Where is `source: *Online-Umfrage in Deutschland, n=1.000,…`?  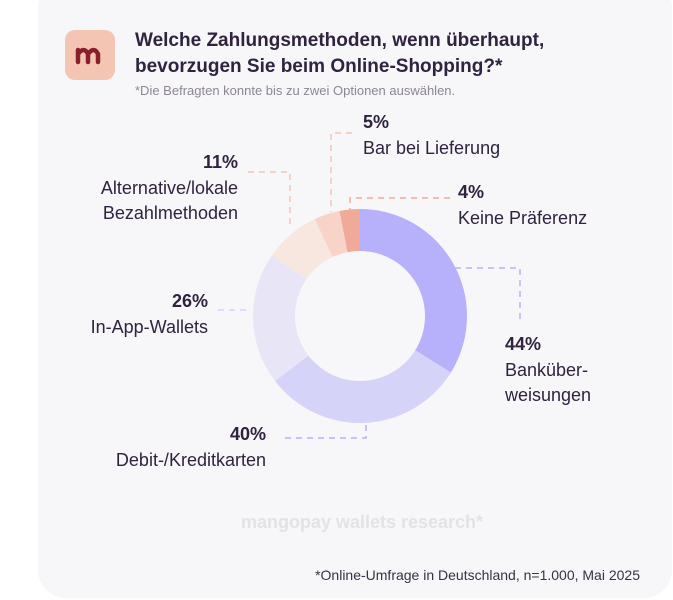
source: *Online-Umfrage in Deutschland, n=1.000,… is located at coordinates (477, 575).